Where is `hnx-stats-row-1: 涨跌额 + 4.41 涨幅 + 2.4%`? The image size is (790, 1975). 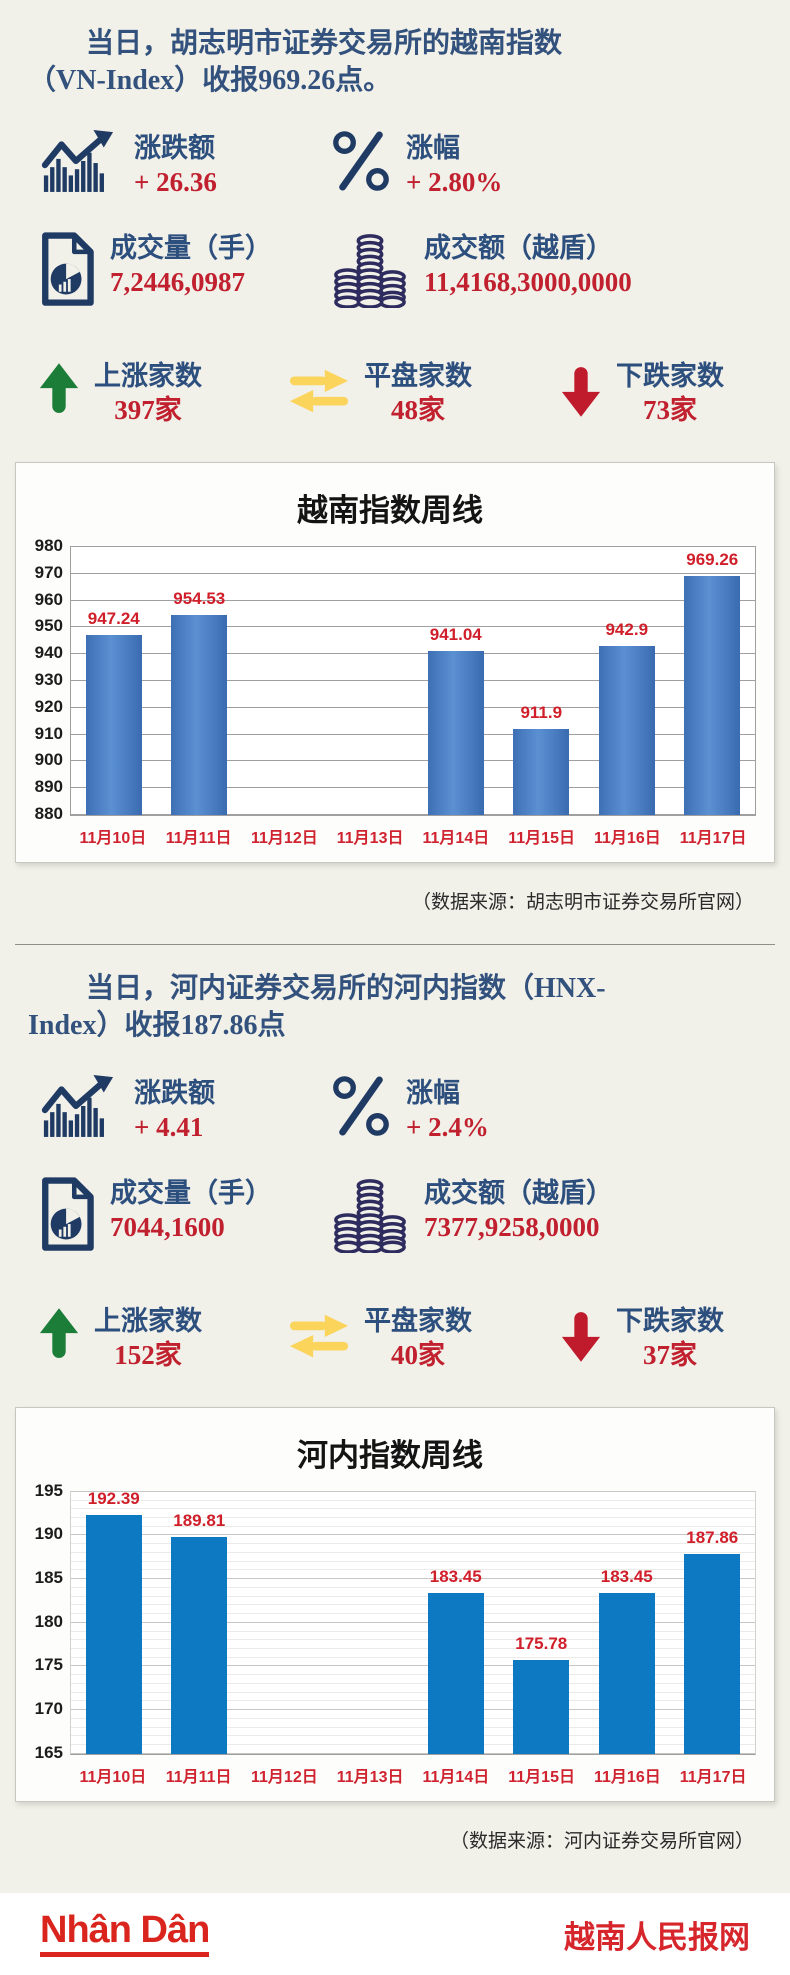 hnx-stats-row-1: 涨跌额 + 4.41 涨幅 + 2.4% is located at coordinates (395, 1110).